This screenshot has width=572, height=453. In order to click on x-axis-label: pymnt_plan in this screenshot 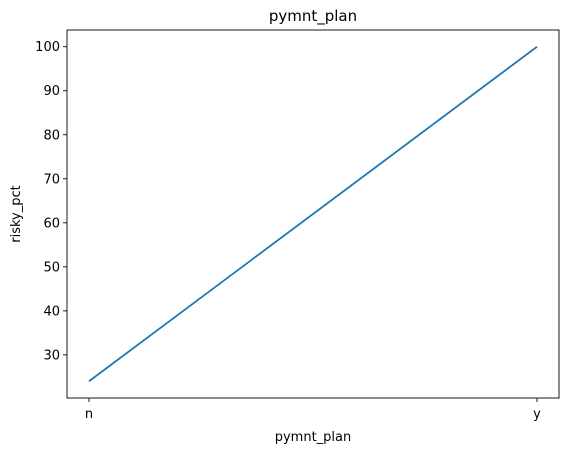, I will do `click(313, 437)`.